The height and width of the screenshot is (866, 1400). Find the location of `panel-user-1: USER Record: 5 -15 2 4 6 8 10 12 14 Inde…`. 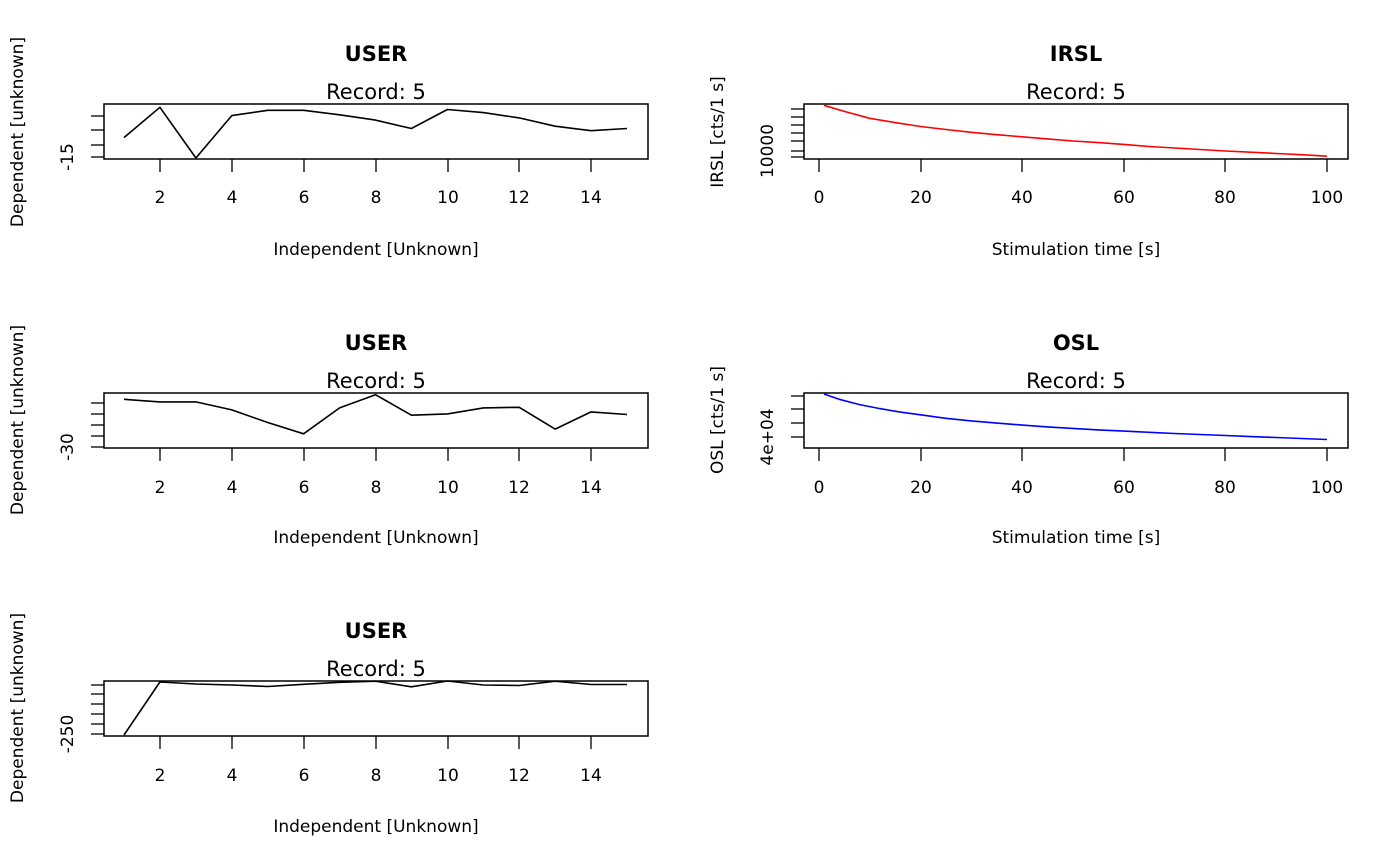

panel-user-1: USER Record: 5 -15 2 4 6 8 10 12 14 Inde… is located at coordinates (328, 148).